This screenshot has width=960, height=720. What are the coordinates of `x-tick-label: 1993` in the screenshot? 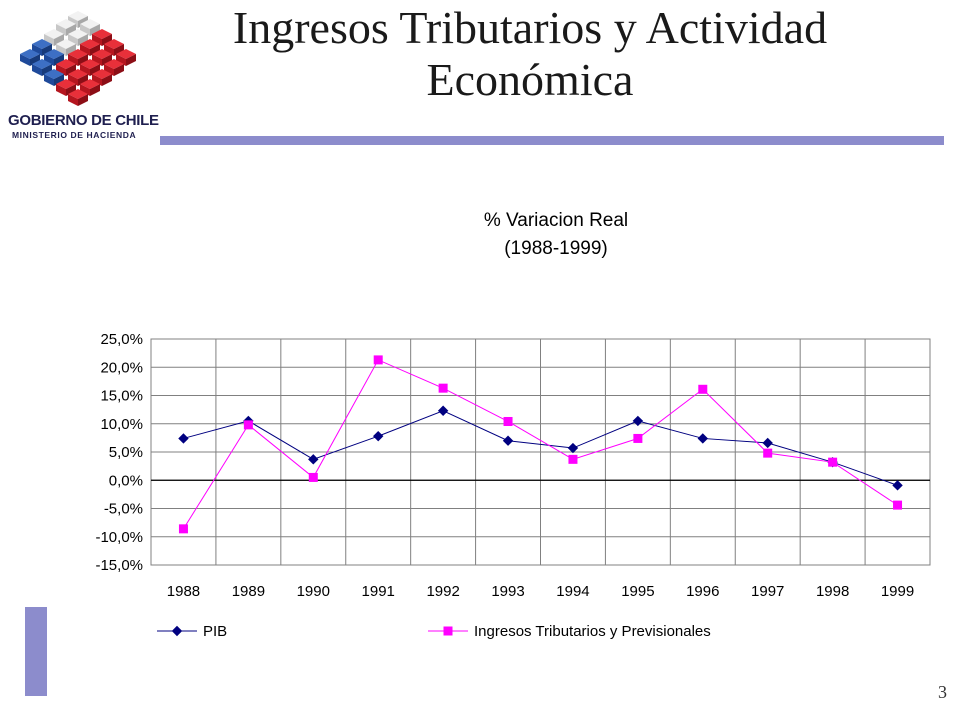 It's located at (507, 591).